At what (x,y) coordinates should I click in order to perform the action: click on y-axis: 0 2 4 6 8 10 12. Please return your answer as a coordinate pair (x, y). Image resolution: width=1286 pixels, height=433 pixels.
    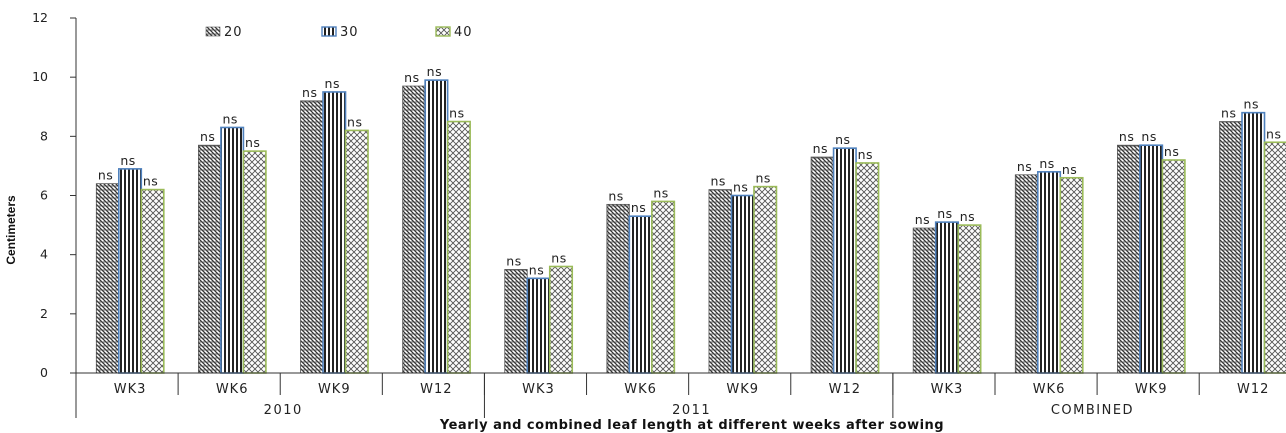
    Looking at the image, I should click on (54, 195).